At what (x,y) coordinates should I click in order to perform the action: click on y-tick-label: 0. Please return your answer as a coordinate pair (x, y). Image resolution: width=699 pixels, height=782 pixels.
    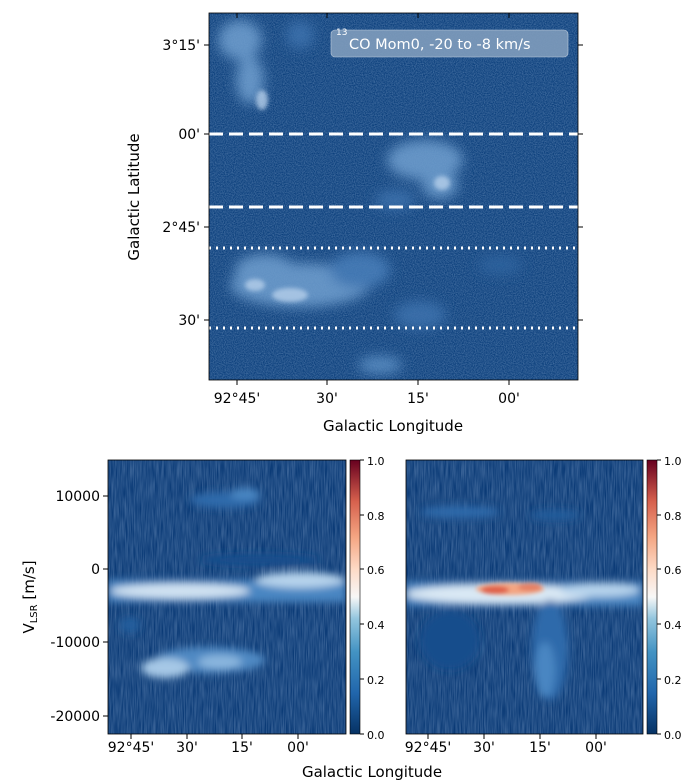
    Looking at the image, I should click on (95, 570).